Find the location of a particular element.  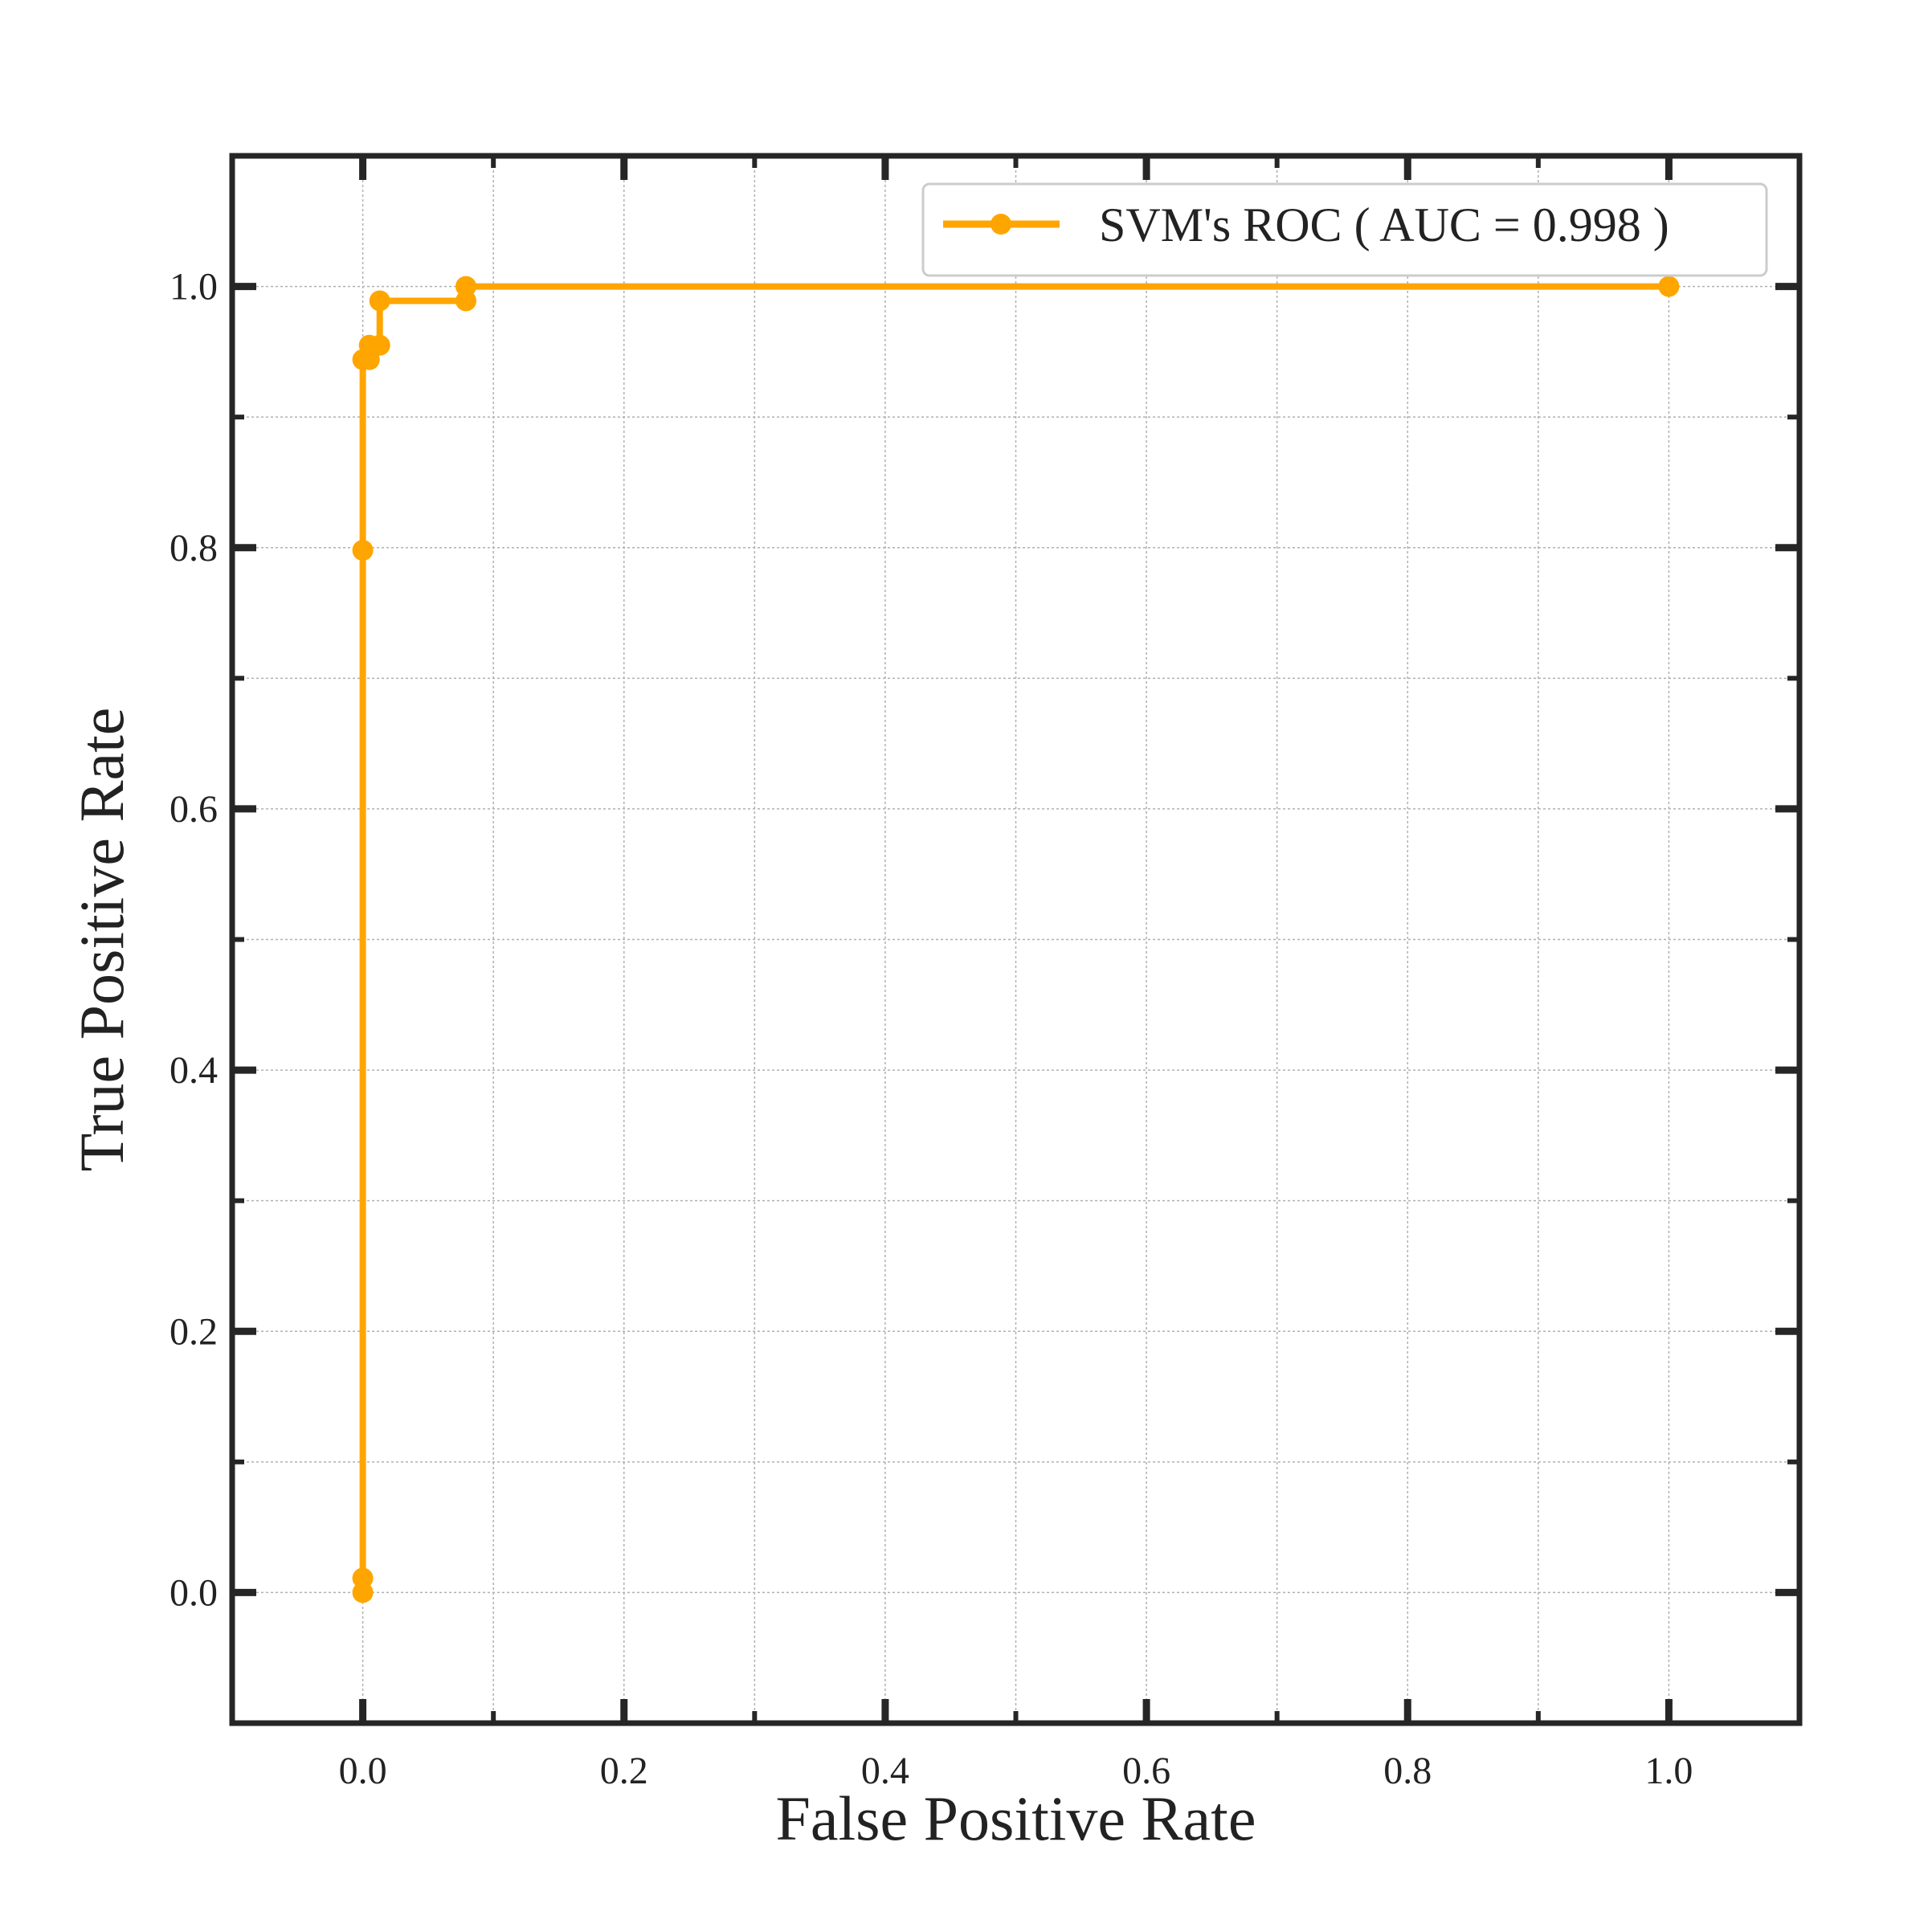

y-tick-label: 1.0 is located at coordinates (194, 287).